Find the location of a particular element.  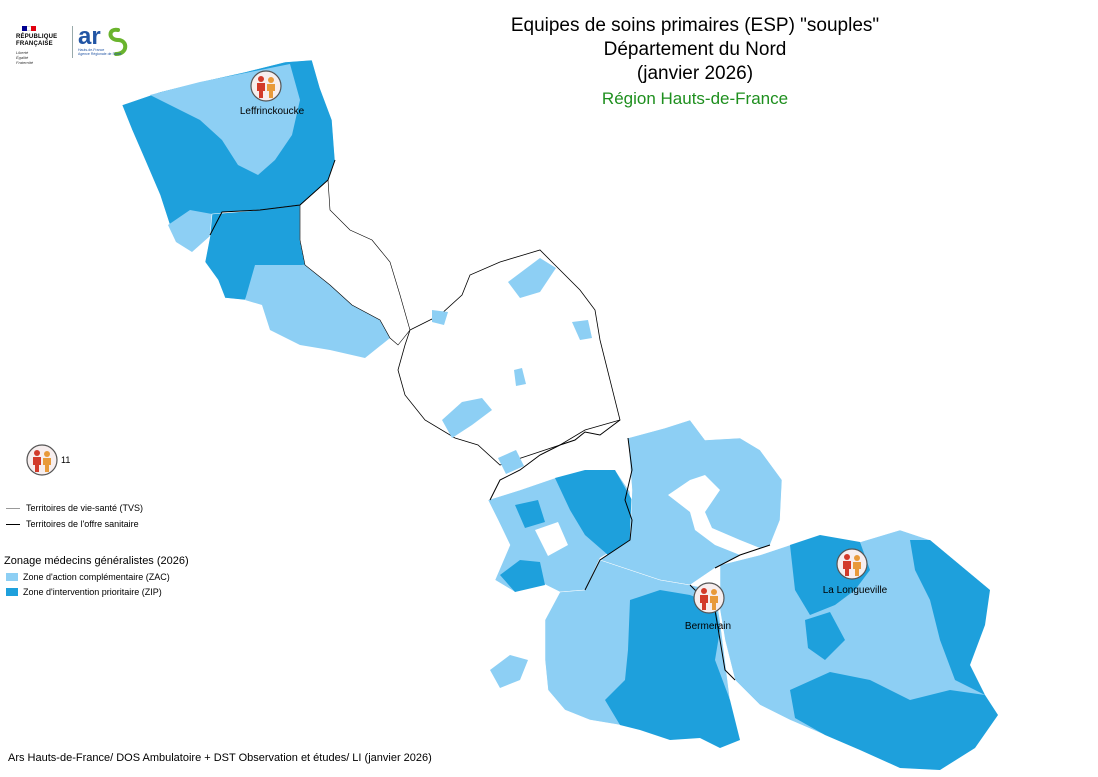

place-label-bermerain: Bermerain is located at coordinates (708, 626).